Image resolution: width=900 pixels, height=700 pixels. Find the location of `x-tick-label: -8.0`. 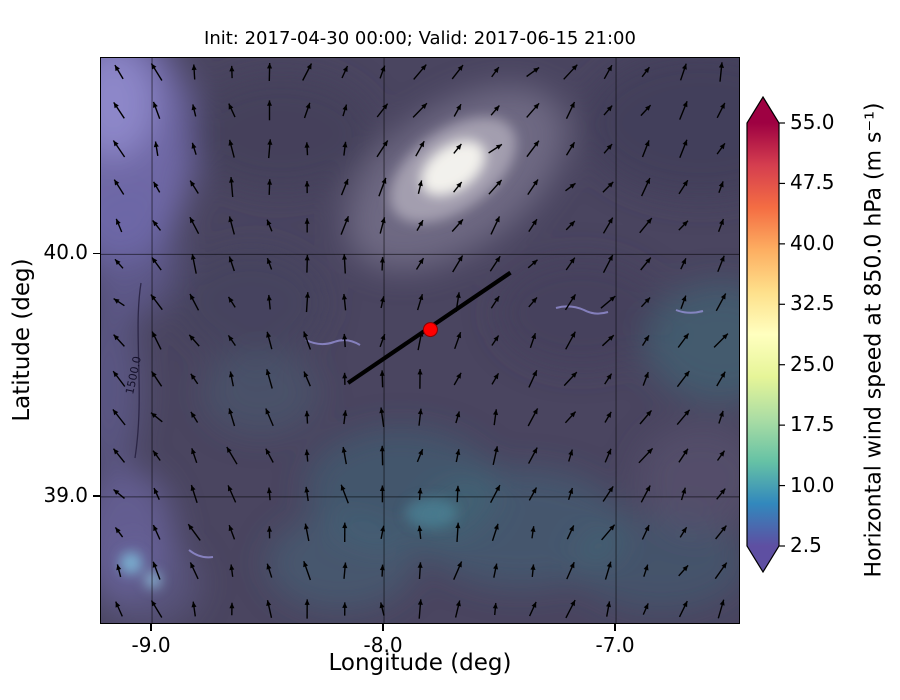

x-tick-label: -8.0 is located at coordinates (383, 645).